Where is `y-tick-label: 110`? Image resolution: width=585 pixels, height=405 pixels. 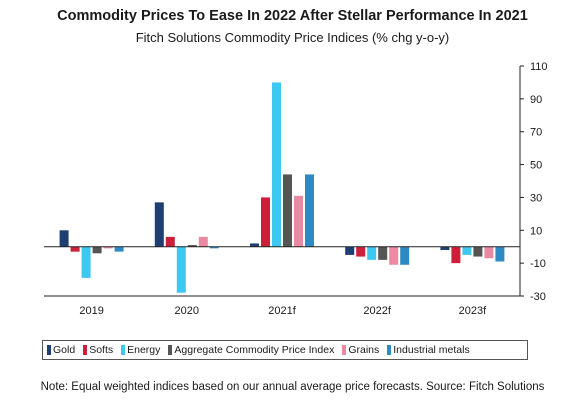
y-tick-label: 110 is located at coordinates (539, 67).